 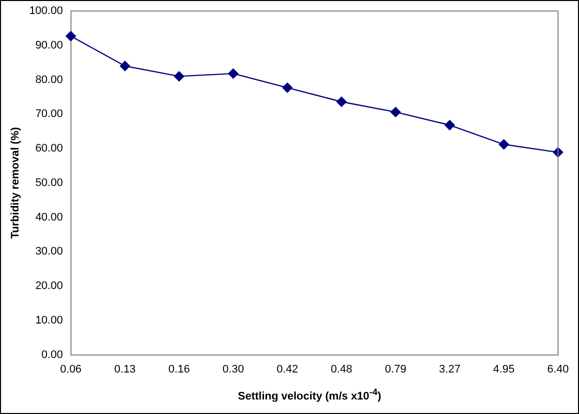 I want to click on x-tick-label: 0.13, so click(x=125, y=369).